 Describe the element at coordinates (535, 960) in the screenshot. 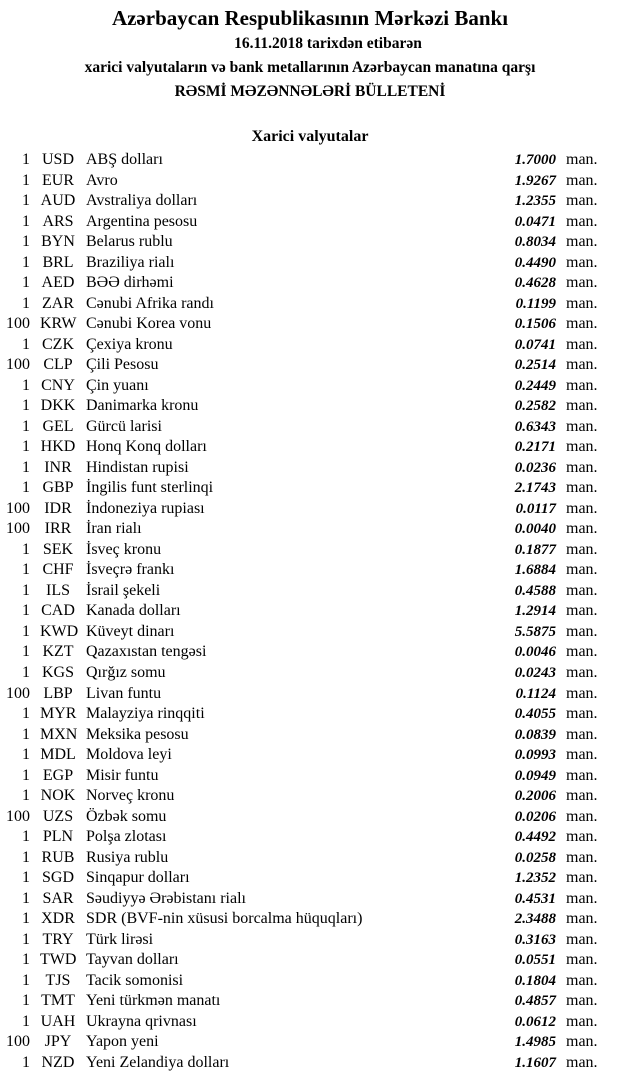

I see `rate-value: 0.0551` at that location.